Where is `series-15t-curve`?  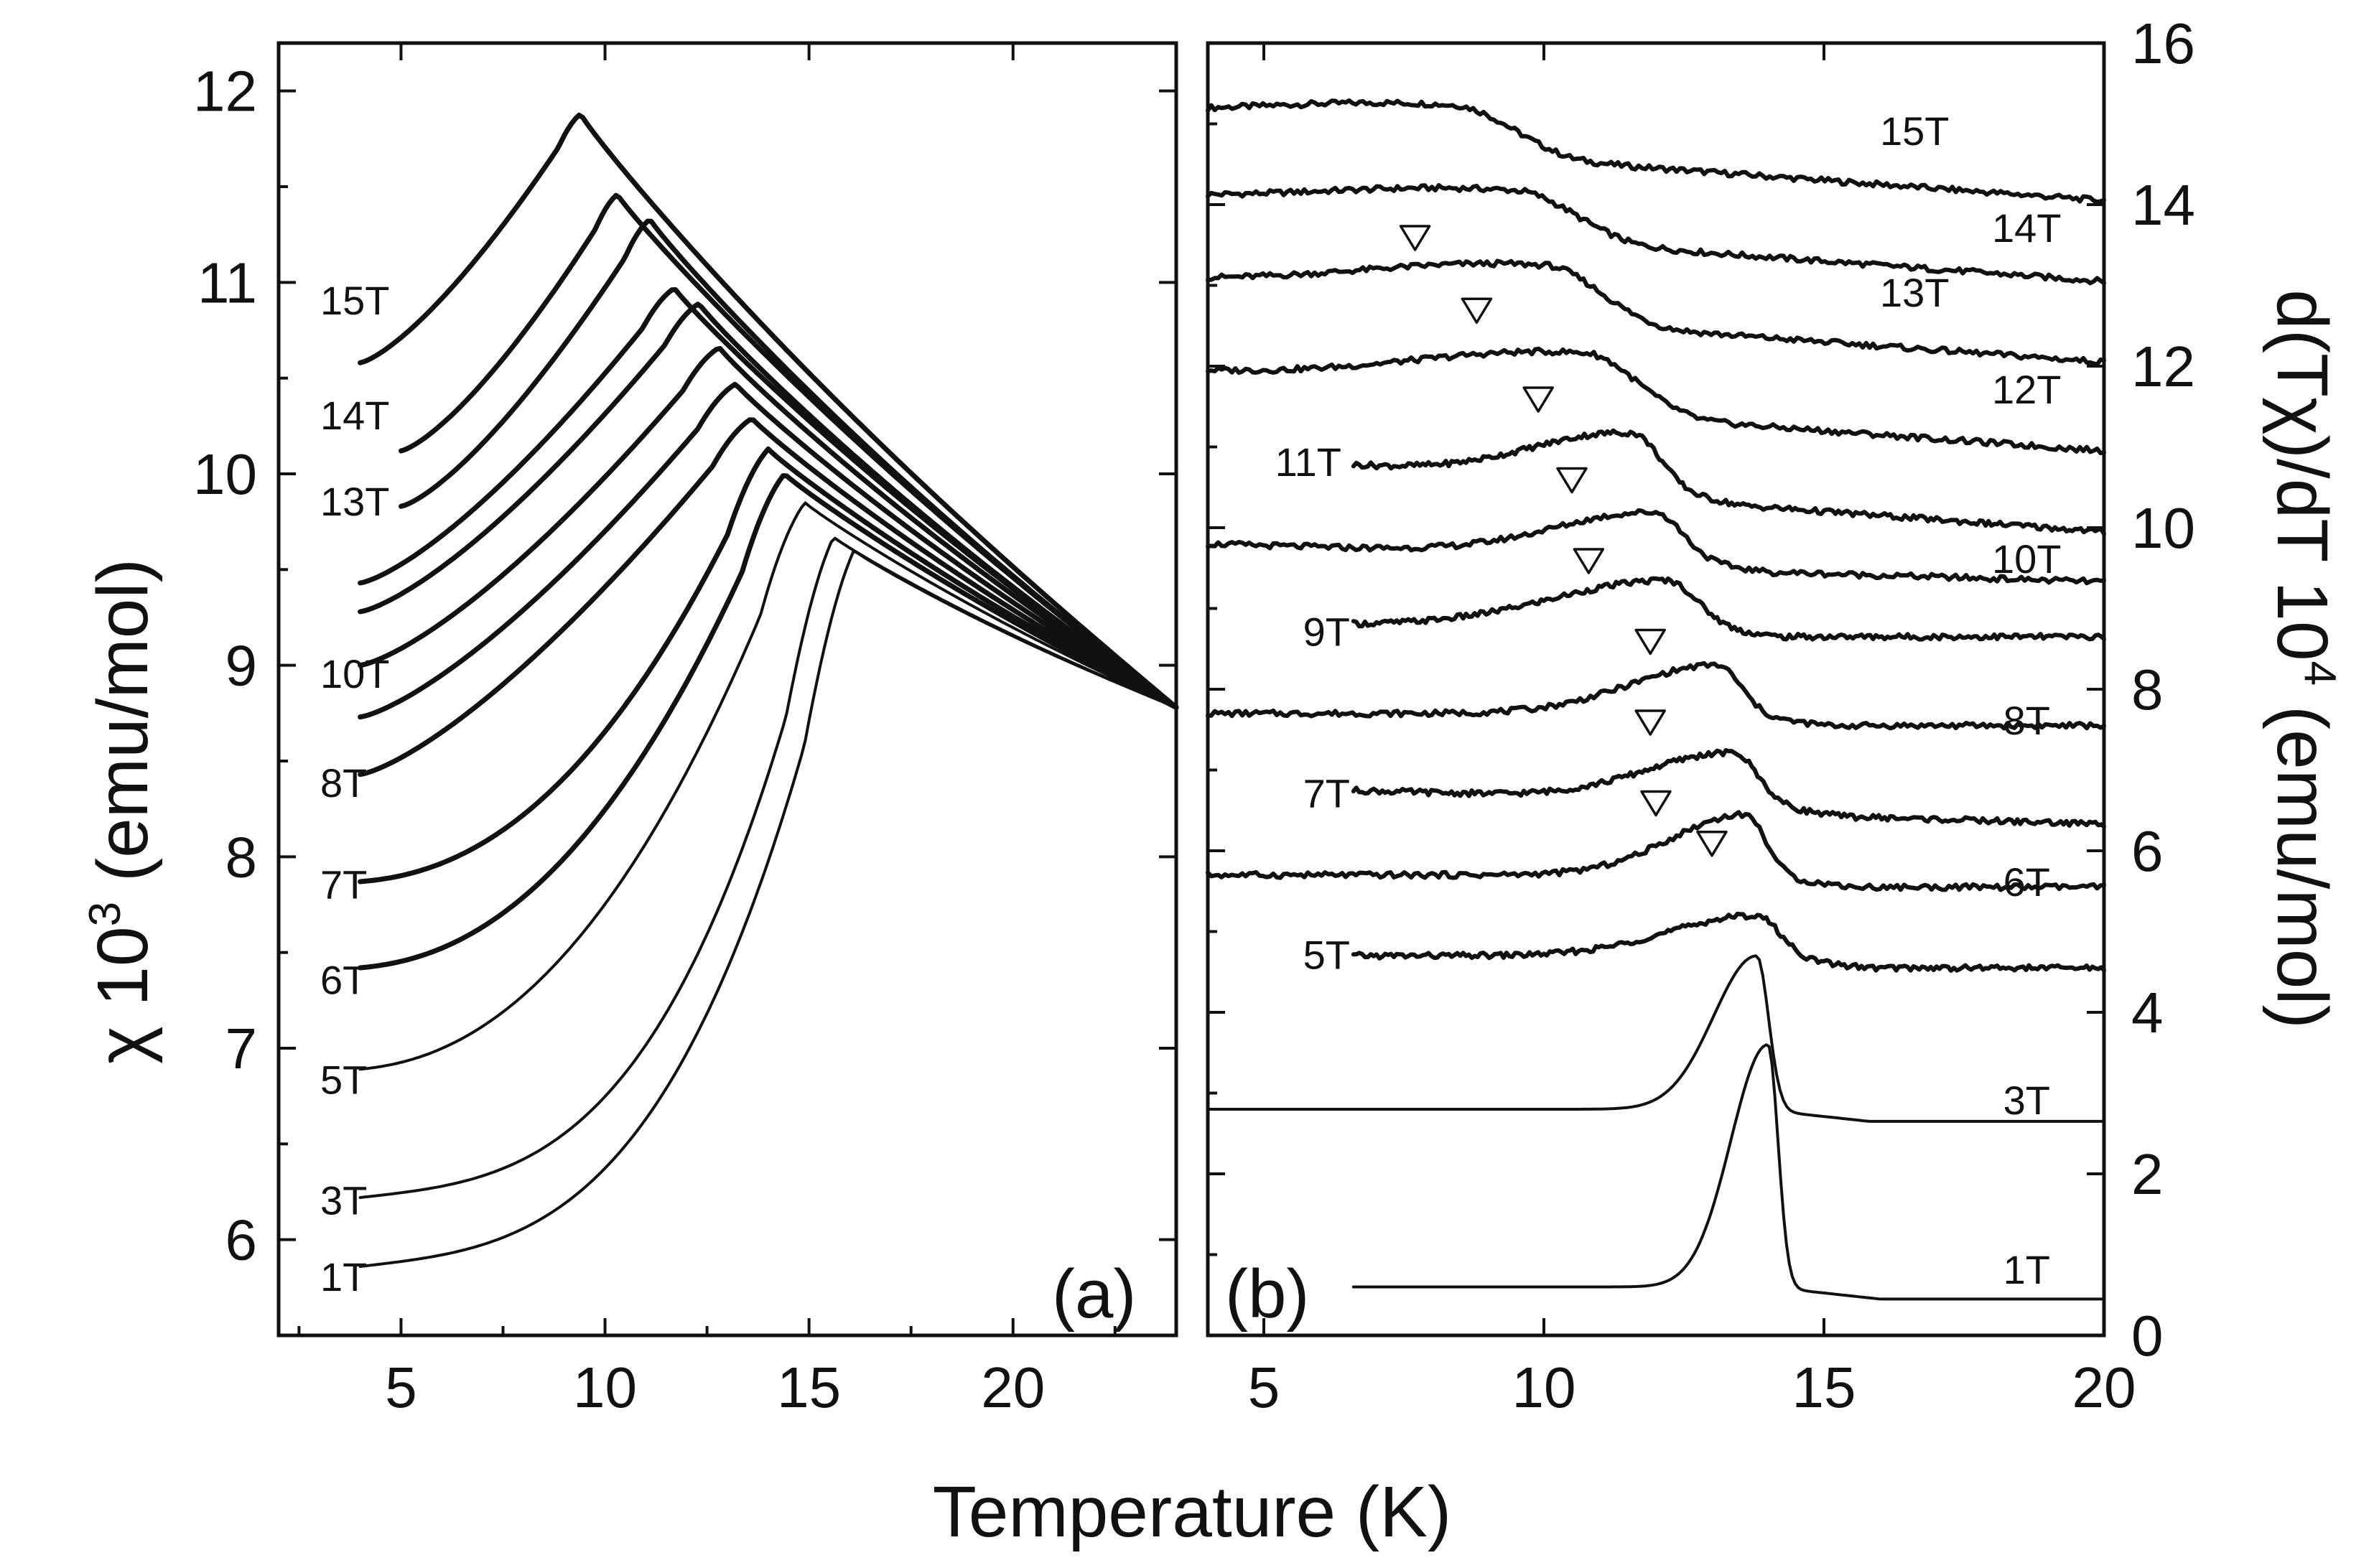 series-15t-curve is located at coordinates (768, 411).